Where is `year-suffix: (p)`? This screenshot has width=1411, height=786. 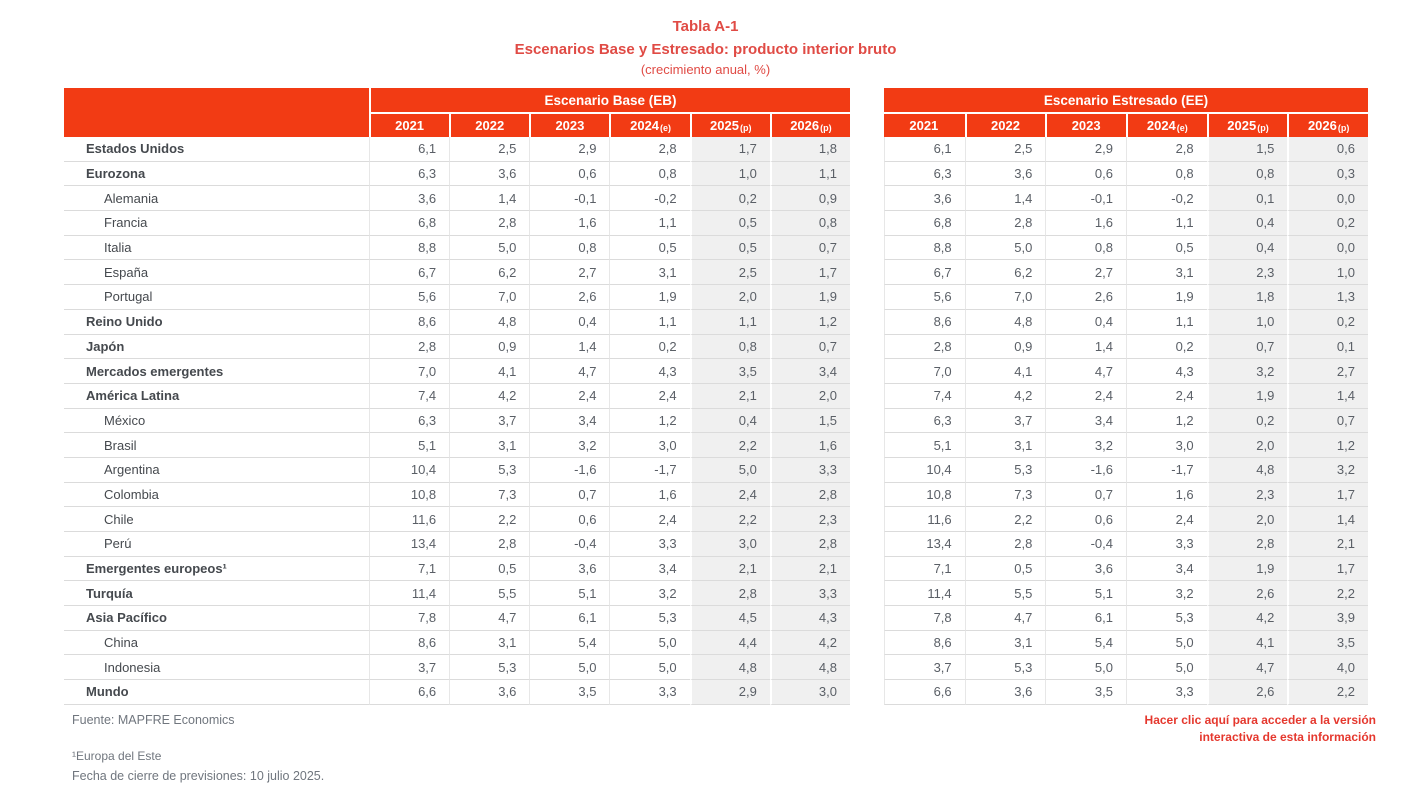 year-suffix: (p) is located at coordinates (826, 127).